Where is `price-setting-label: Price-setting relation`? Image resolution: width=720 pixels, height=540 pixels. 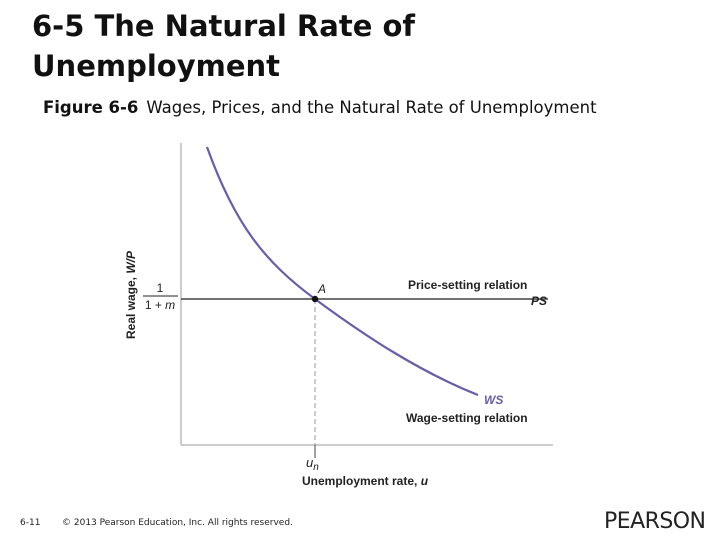 price-setting-label: Price-setting relation is located at coordinates (467, 285).